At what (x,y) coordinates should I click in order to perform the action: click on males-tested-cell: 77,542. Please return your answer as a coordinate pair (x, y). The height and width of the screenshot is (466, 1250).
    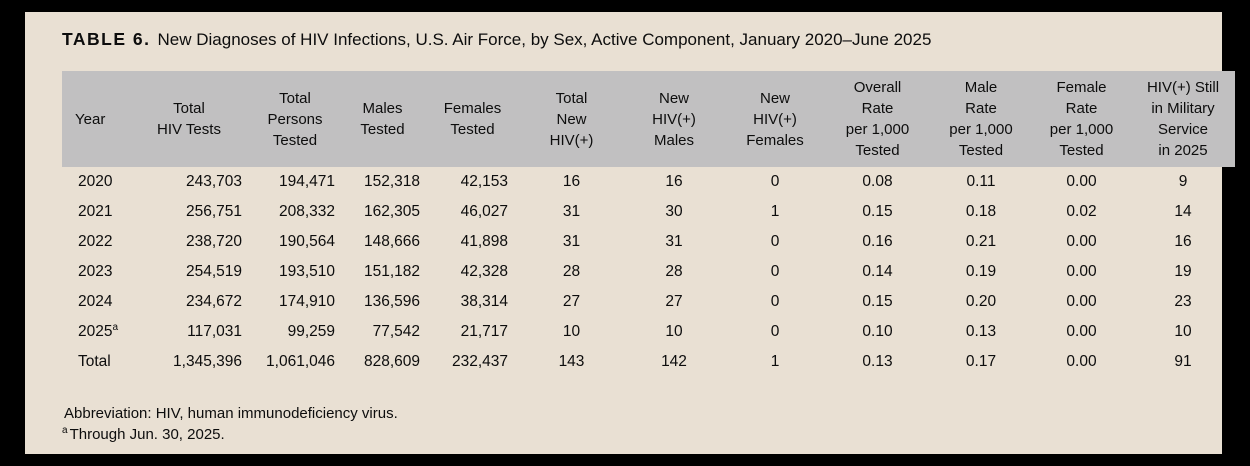
    Looking at the image, I should click on (396, 331).